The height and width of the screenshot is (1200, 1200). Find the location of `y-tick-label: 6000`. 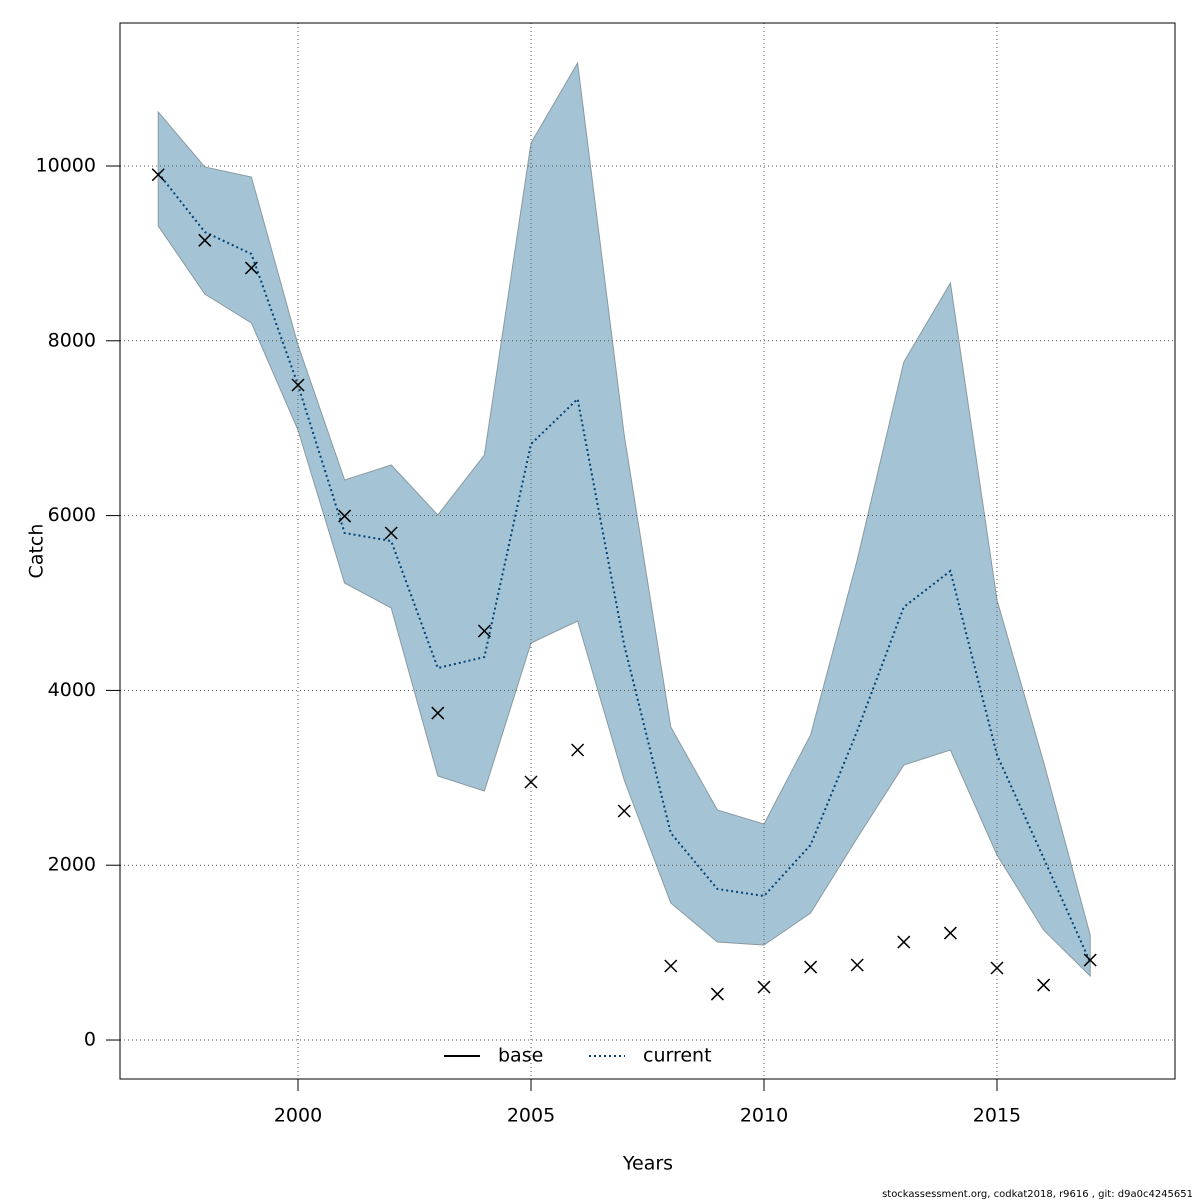

y-tick-label: 6000 is located at coordinates (72, 515).